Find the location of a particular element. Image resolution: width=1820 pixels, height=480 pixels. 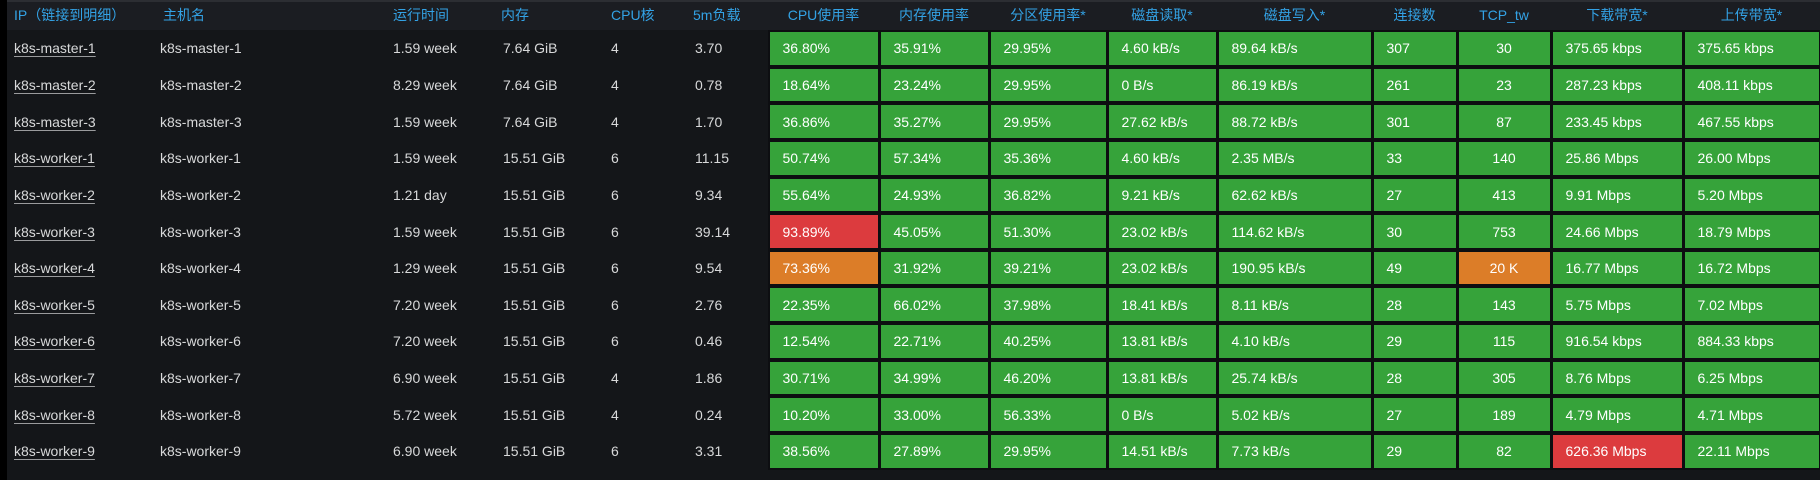

cell-upload_bw: 467.55 kbps is located at coordinates (1751, 121).